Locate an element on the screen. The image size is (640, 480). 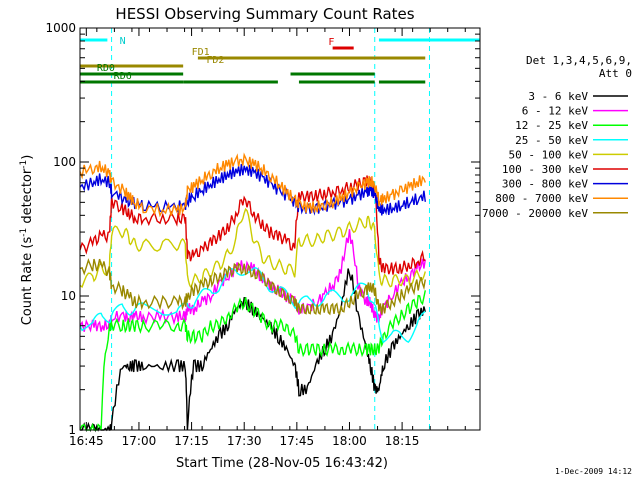
legend-label-4: 50 - 100 keV is located at coordinates (549, 154).